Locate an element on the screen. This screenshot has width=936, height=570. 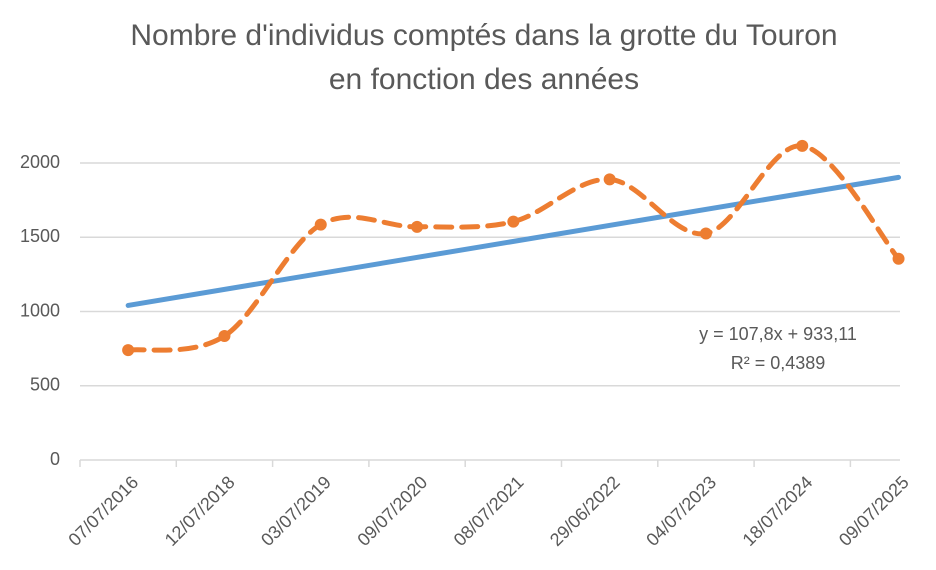
y-tick-label: 1500 is located at coordinates (40, 236).